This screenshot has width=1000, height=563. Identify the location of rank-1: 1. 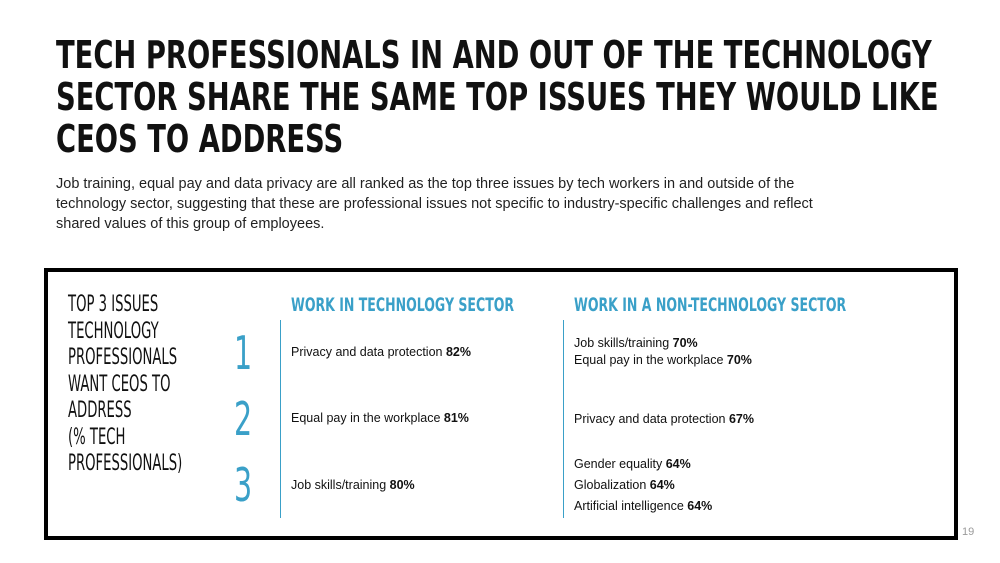
(243, 353).